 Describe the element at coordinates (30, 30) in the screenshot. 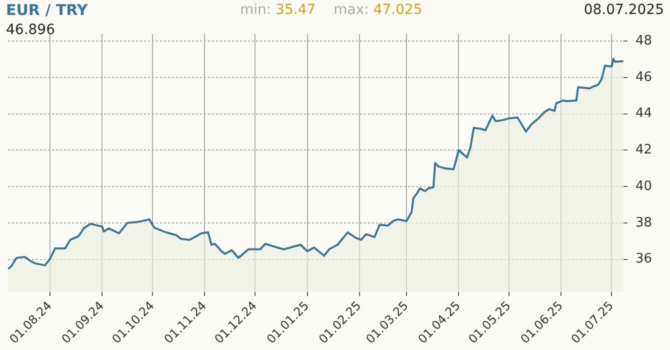

I see `annotation: 46.896` at that location.